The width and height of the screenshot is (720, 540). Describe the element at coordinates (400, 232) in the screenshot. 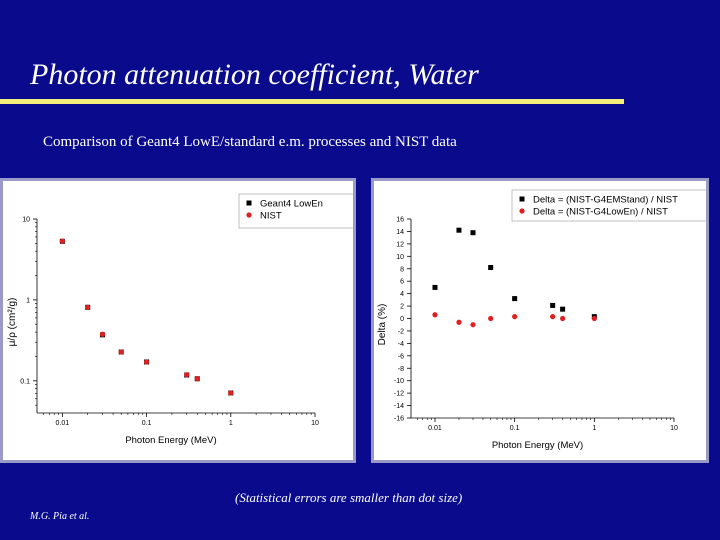

I see `y-tick-label: 14` at that location.